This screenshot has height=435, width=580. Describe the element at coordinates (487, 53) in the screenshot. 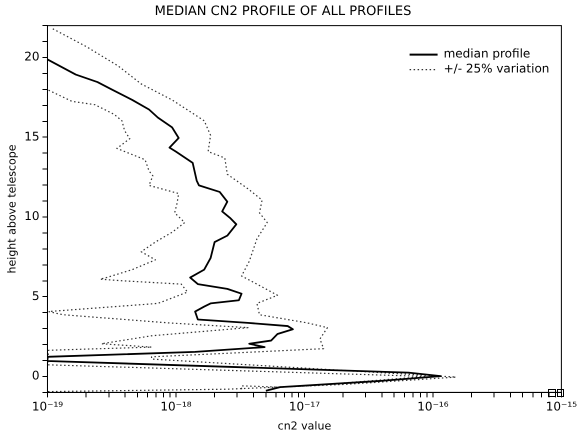

I see `legend-label: median profile` at that location.